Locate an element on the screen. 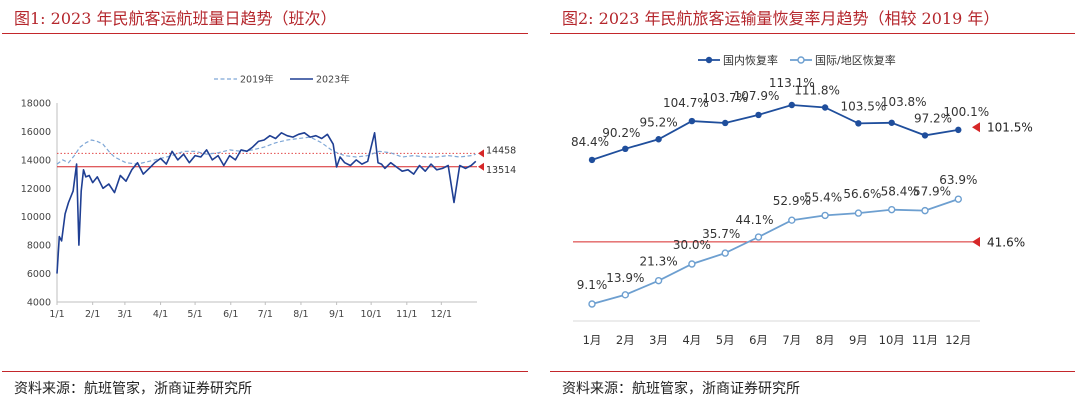 The width and height of the screenshot is (1075, 405). data-label: 30.0% is located at coordinates (692, 245).